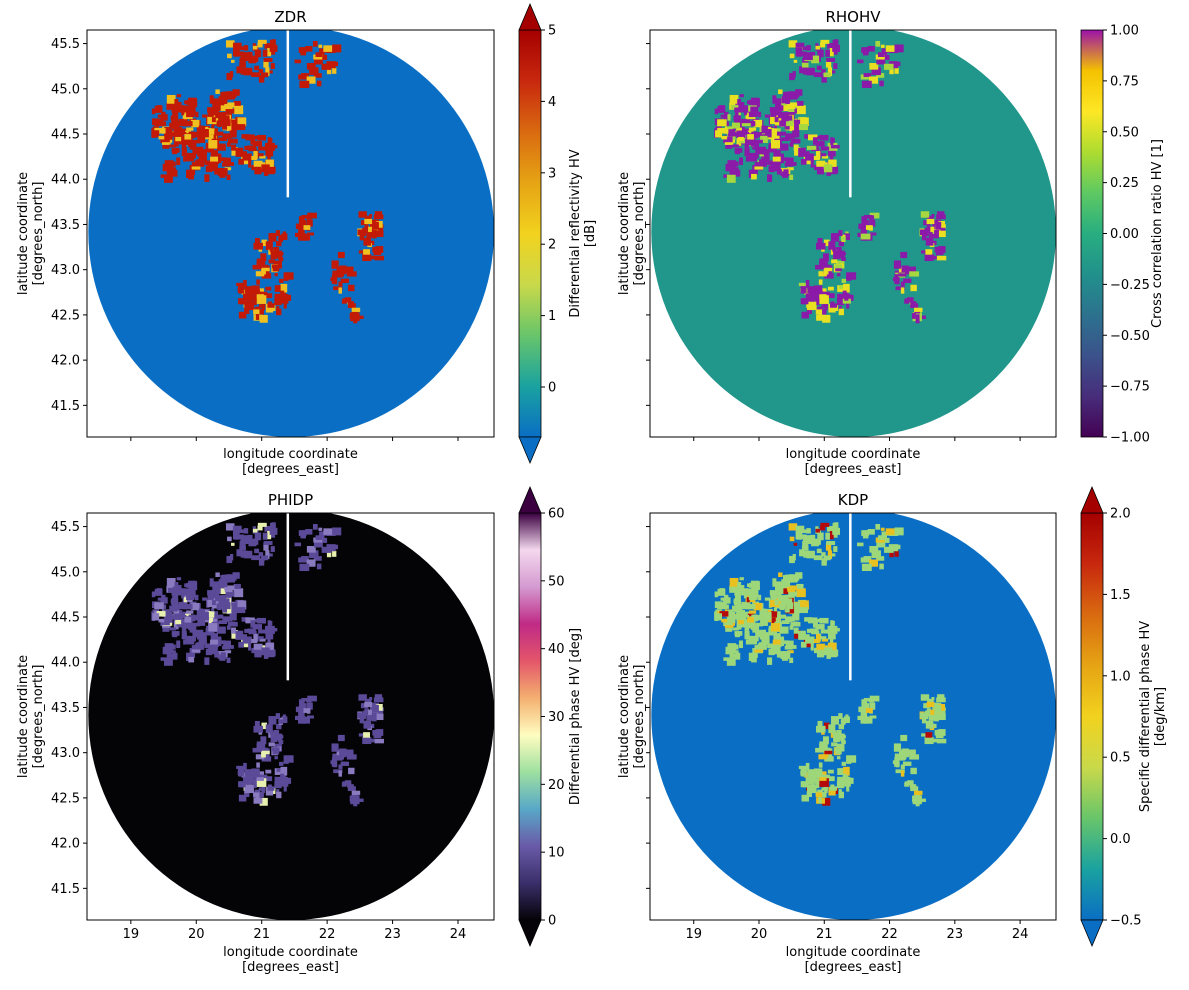  What do you see at coordinates (575, 233) in the screenshot?
I see `colorbar-label: Differential reflectivity HV` at bounding box center [575, 233].